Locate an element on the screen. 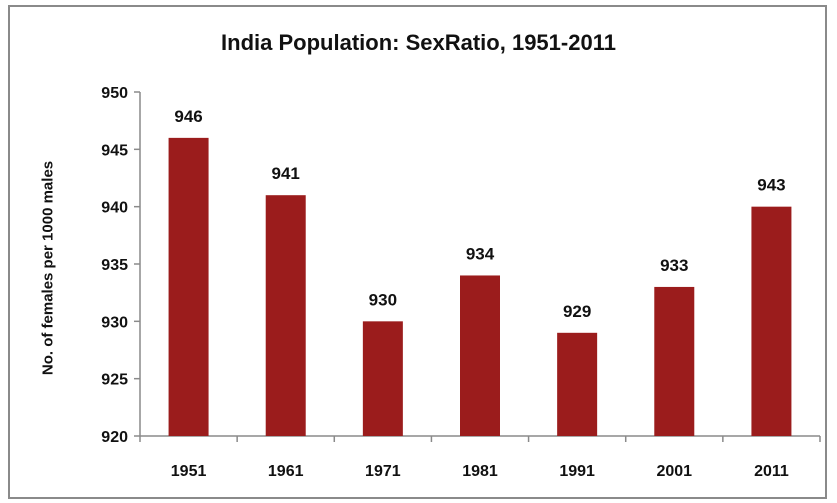 The width and height of the screenshot is (837, 503). y-tick-label: 940 is located at coordinates (114, 208).